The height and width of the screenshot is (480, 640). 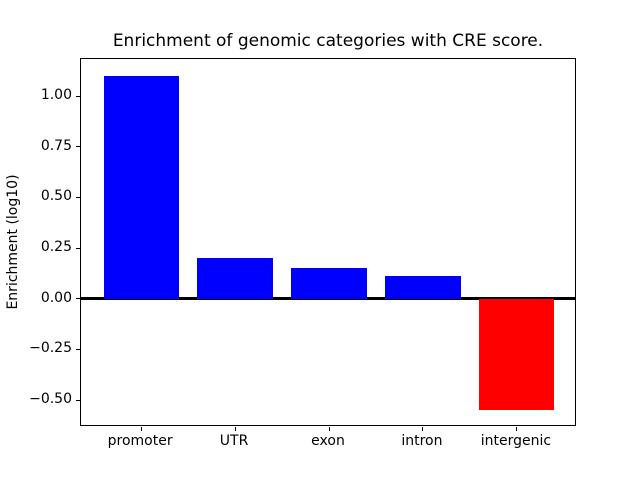 I want to click on bar-promoter, so click(x=141, y=187).